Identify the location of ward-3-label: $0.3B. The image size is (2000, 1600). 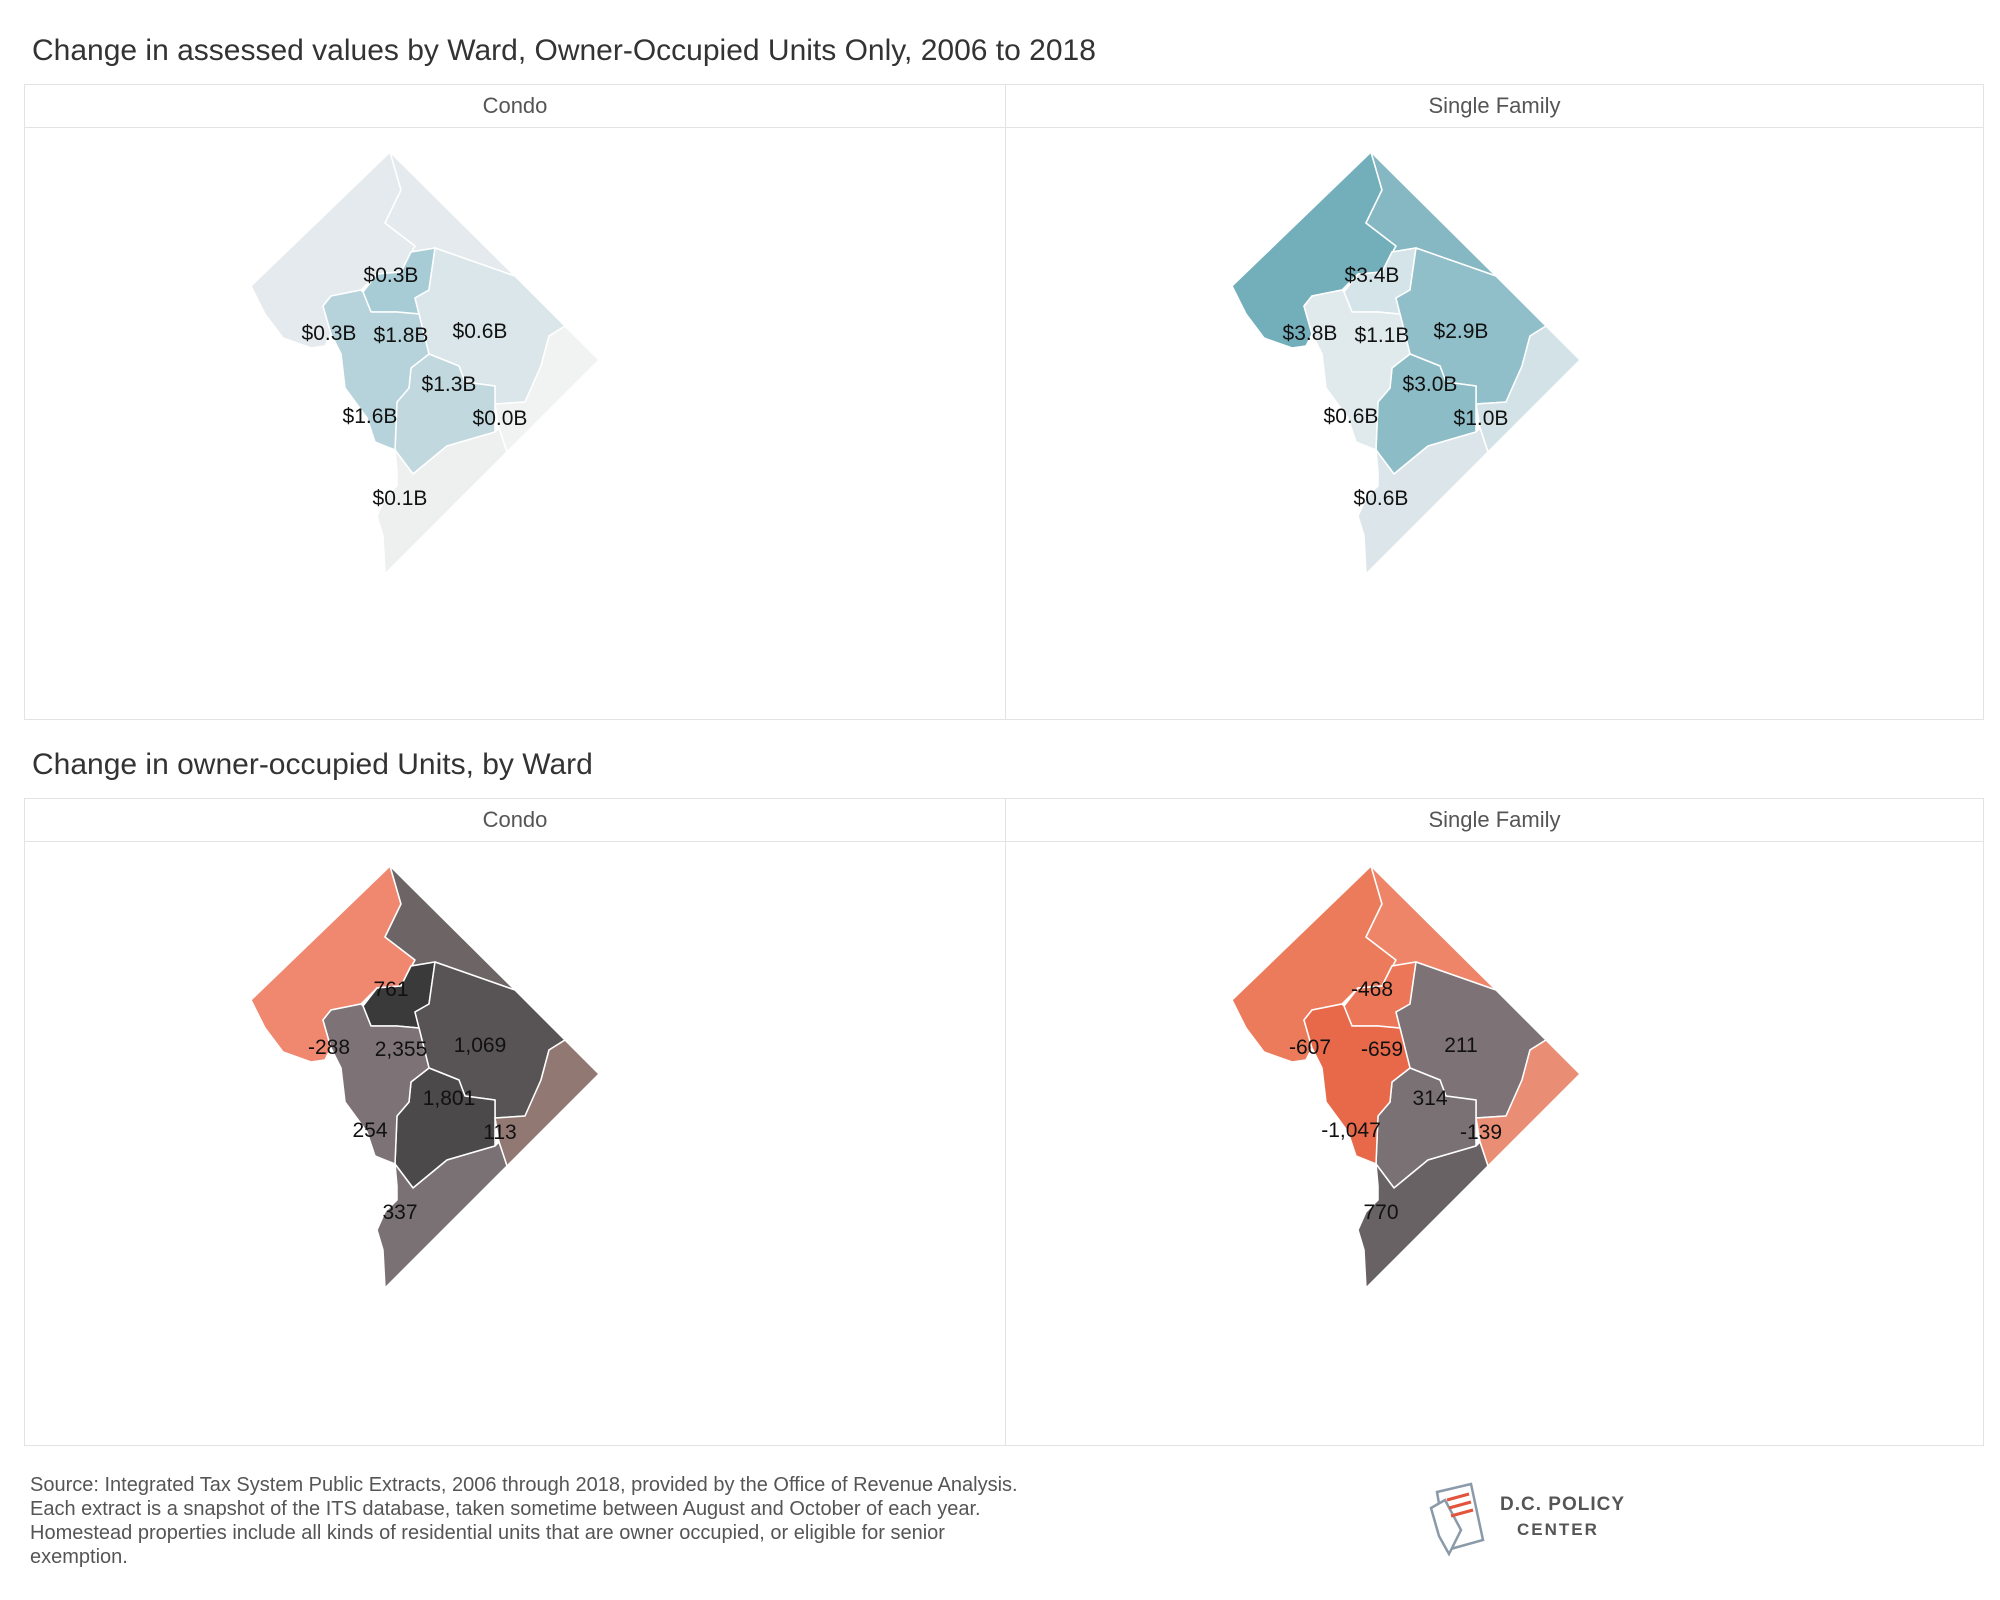
(329, 333).